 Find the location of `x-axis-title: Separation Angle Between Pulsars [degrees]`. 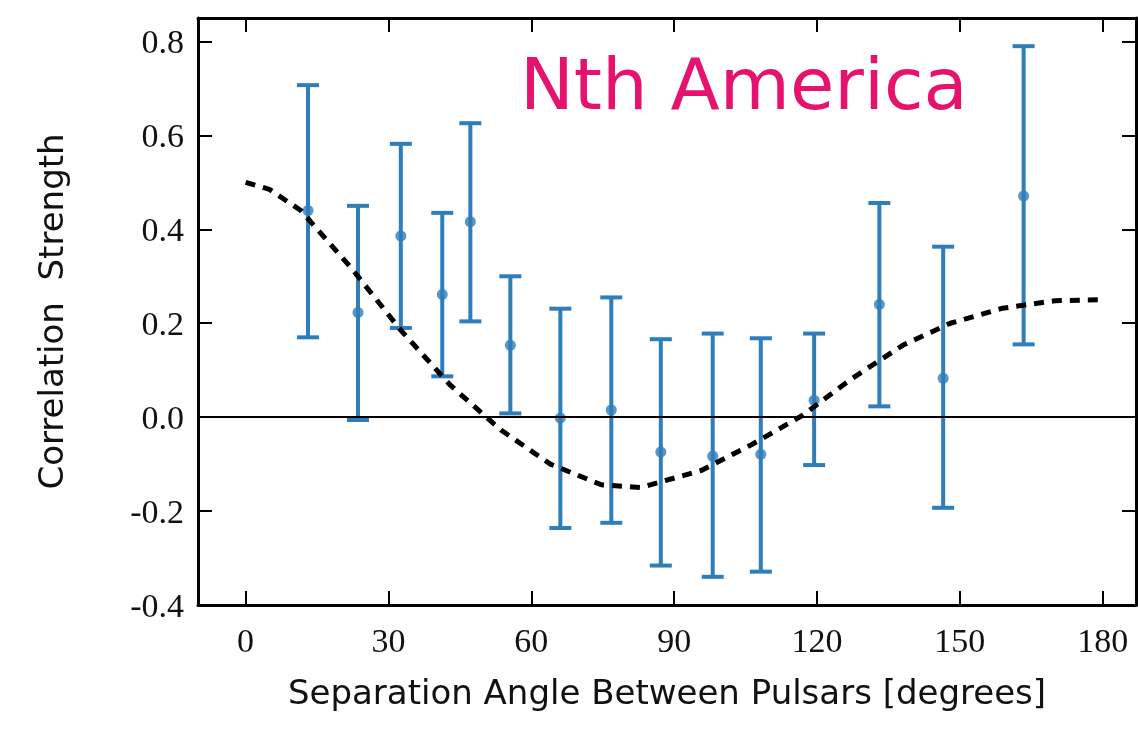

x-axis-title: Separation Angle Between Pulsars [degrees] is located at coordinates (667, 692).